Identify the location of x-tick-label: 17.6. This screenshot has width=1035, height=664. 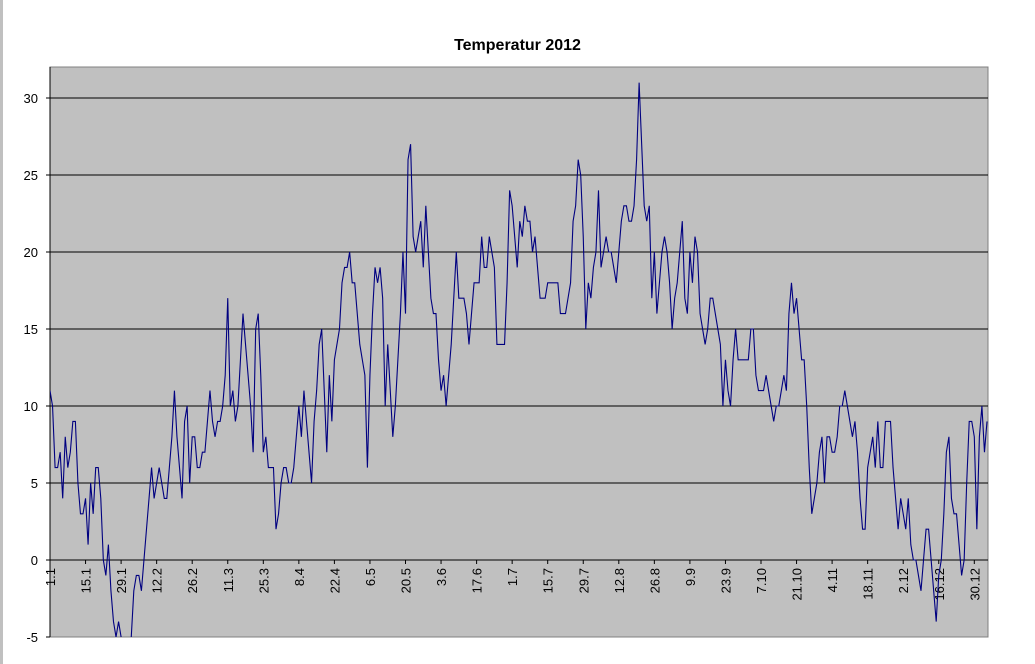
(477, 580).